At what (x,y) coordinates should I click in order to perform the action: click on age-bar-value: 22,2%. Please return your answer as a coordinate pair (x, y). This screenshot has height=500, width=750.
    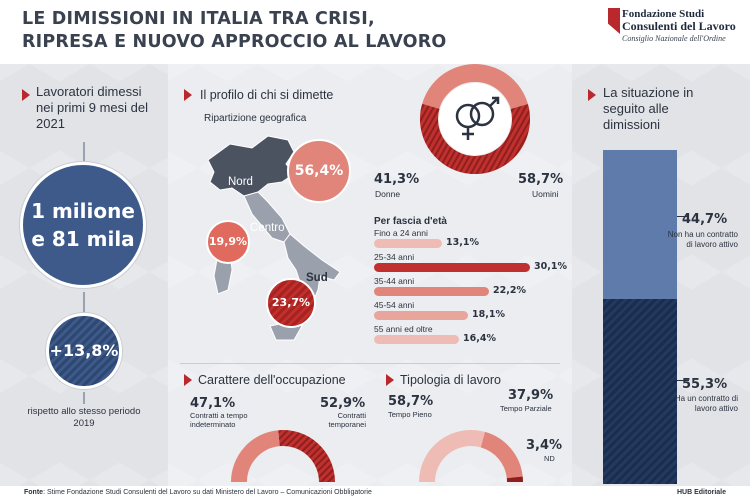
    Looking at the image, I should click on (509, 290).